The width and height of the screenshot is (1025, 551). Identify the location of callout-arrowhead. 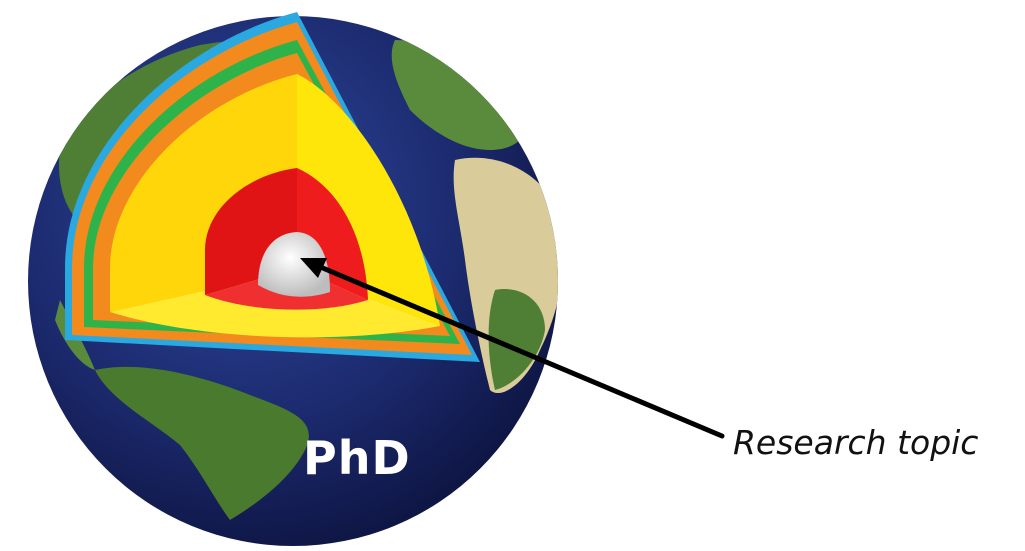
(313, 268).